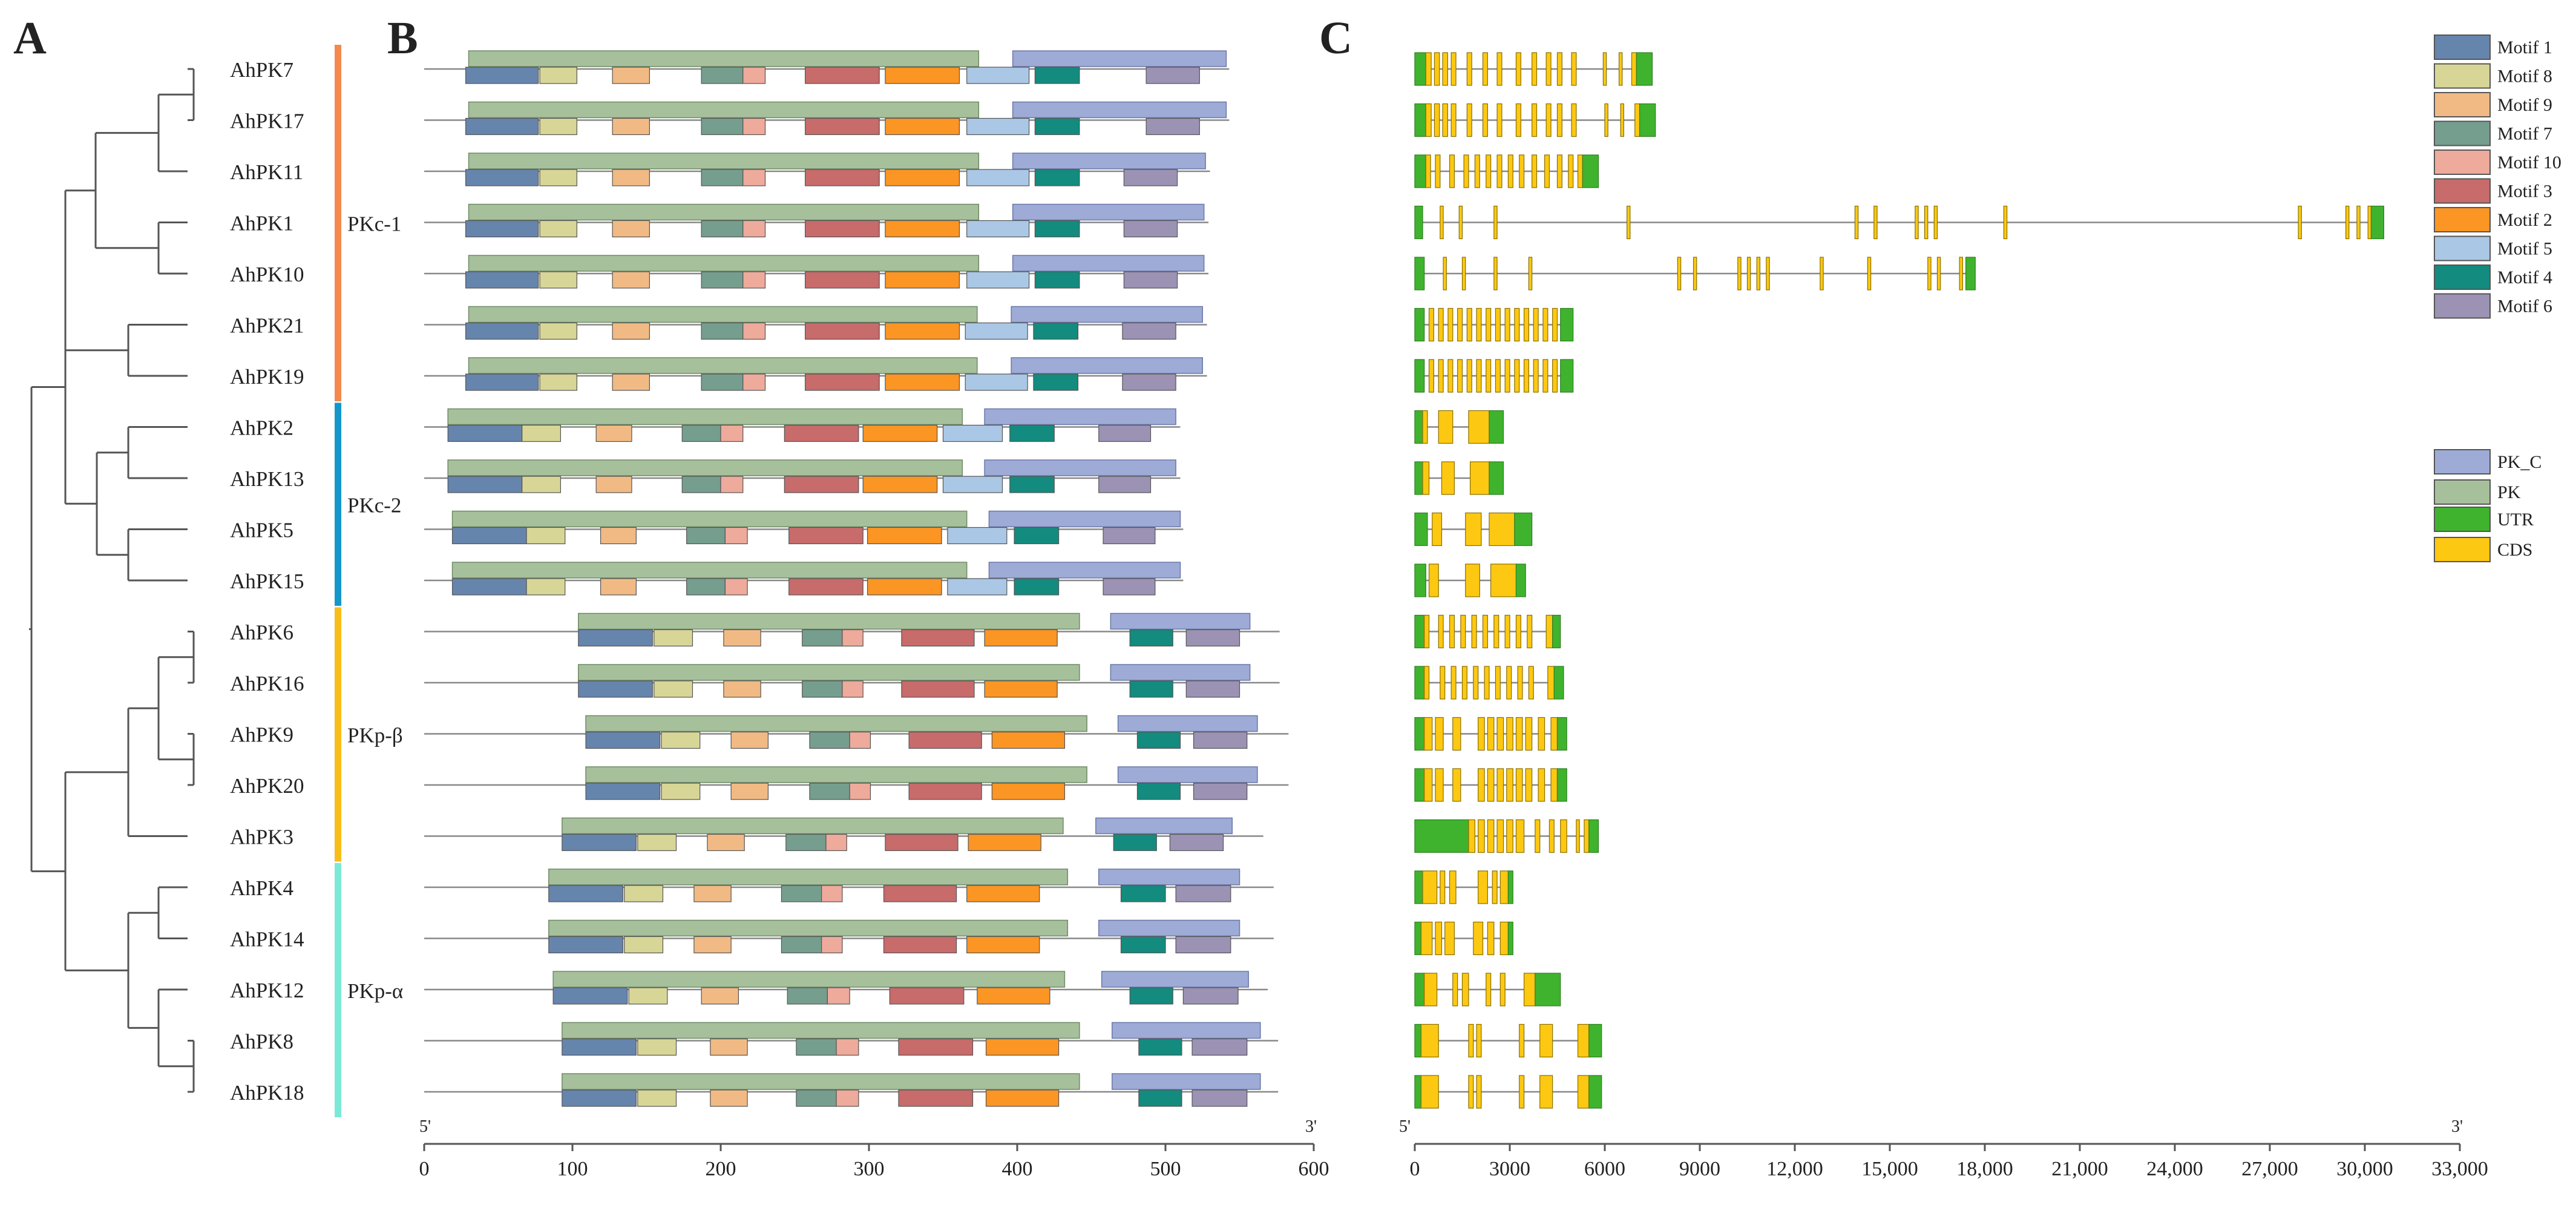  I want to click on gene-label: AhPK3, so click(261, 837).